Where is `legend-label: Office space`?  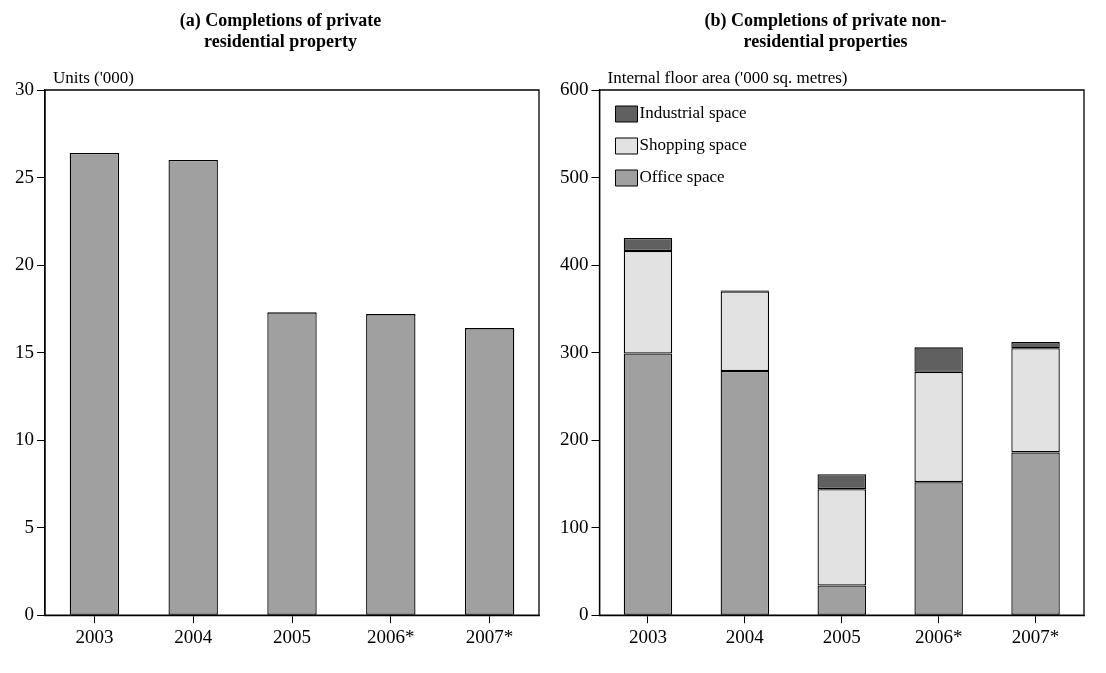
legend-label: Office space is located at coordinates (682, 177).